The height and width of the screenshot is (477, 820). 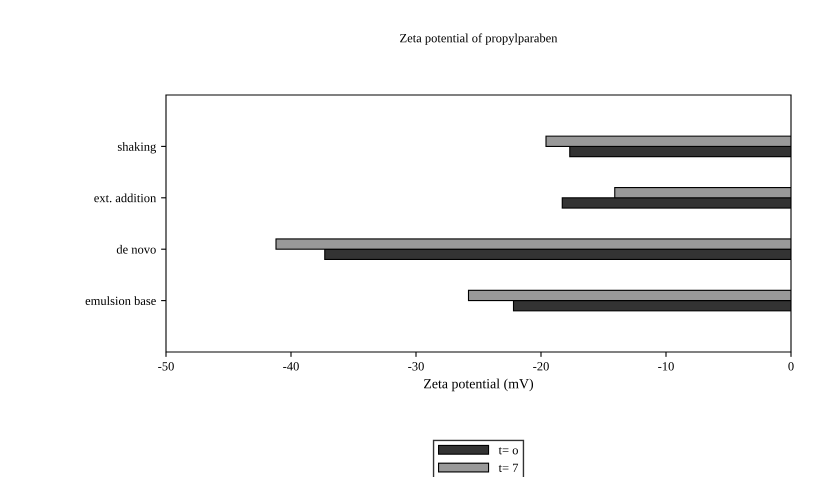 I want to click on x-tick-label: -20, so click(x=541, y=366).